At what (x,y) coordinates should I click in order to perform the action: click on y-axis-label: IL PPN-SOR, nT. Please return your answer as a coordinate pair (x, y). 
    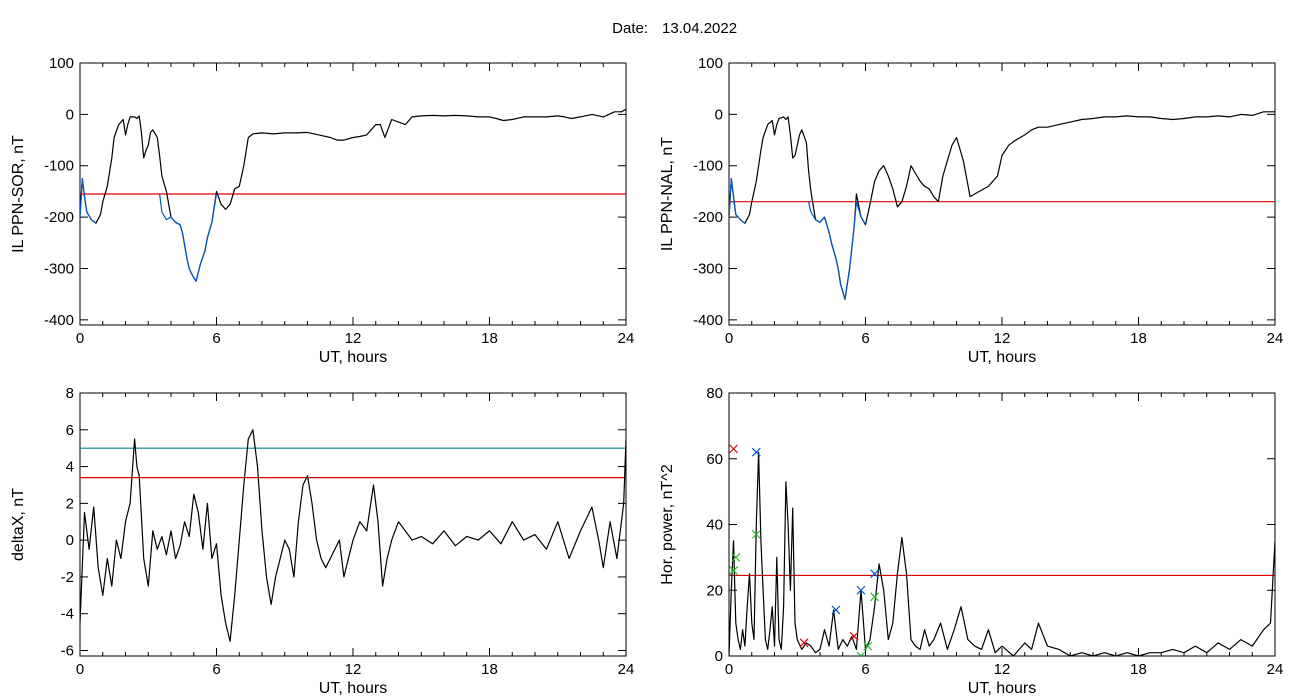
    Looking at the image, I should click on (18, 194).